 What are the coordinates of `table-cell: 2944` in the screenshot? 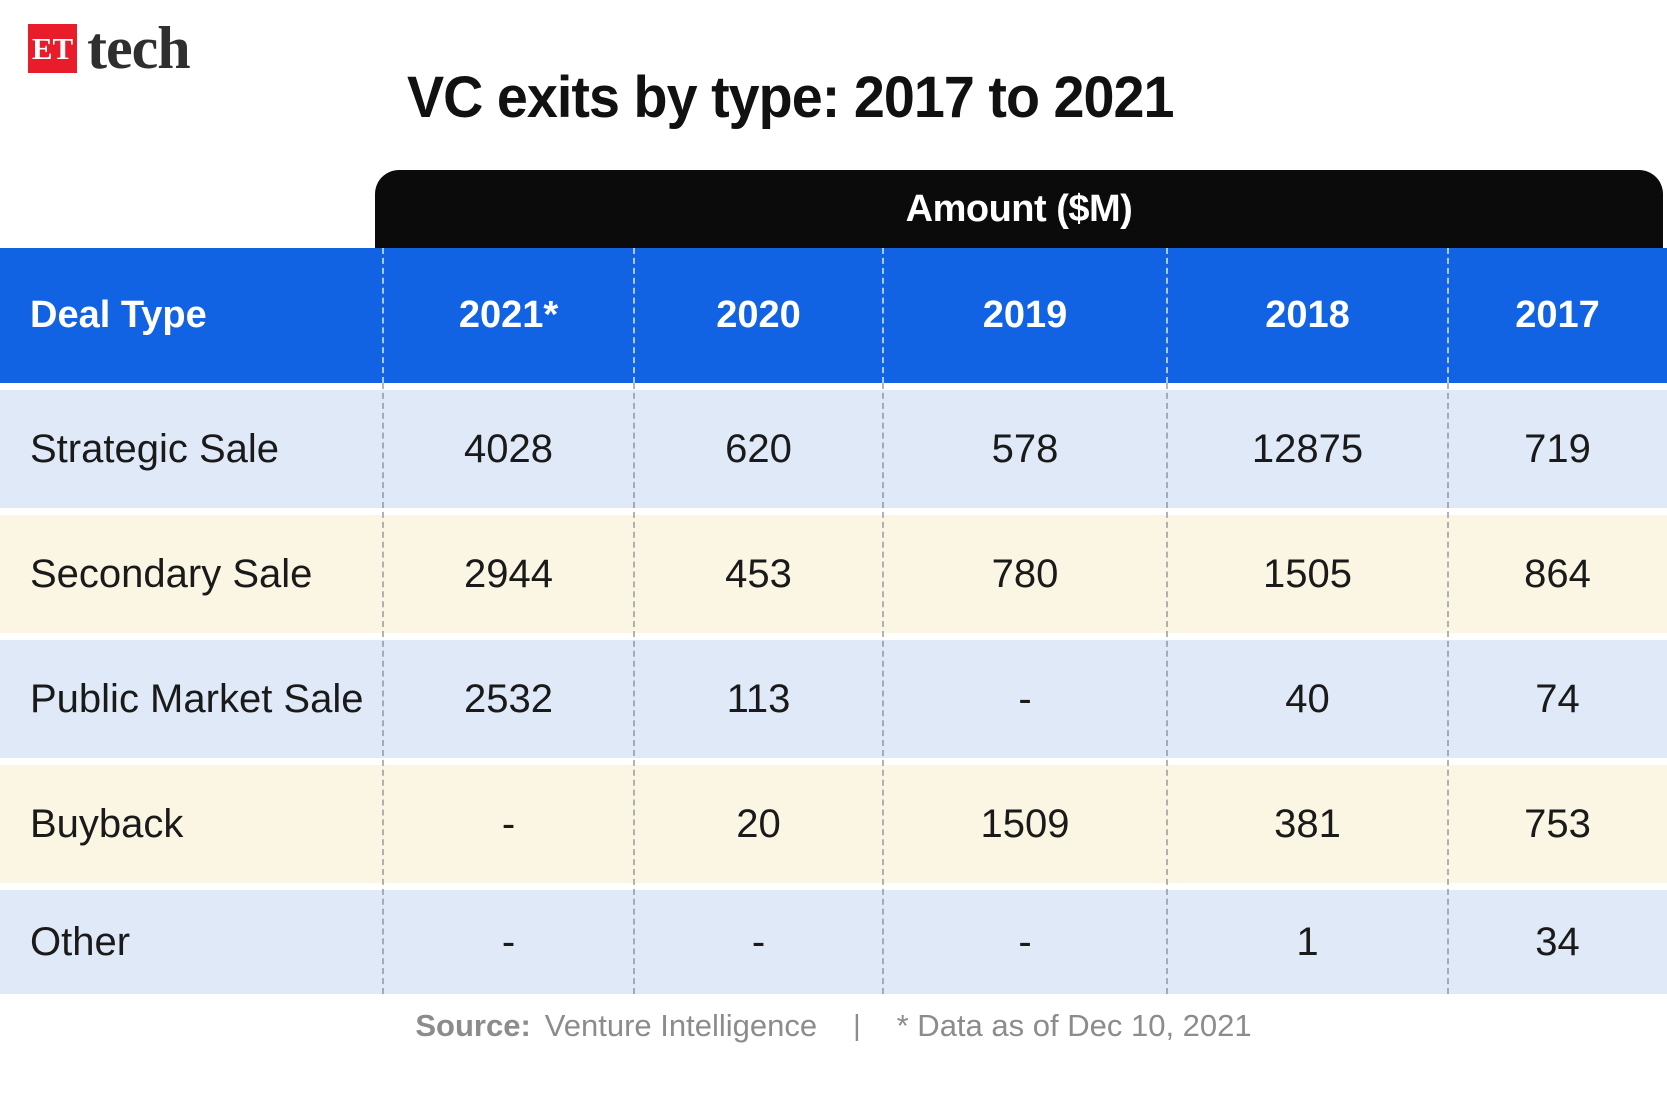 It's located at (508, 574).